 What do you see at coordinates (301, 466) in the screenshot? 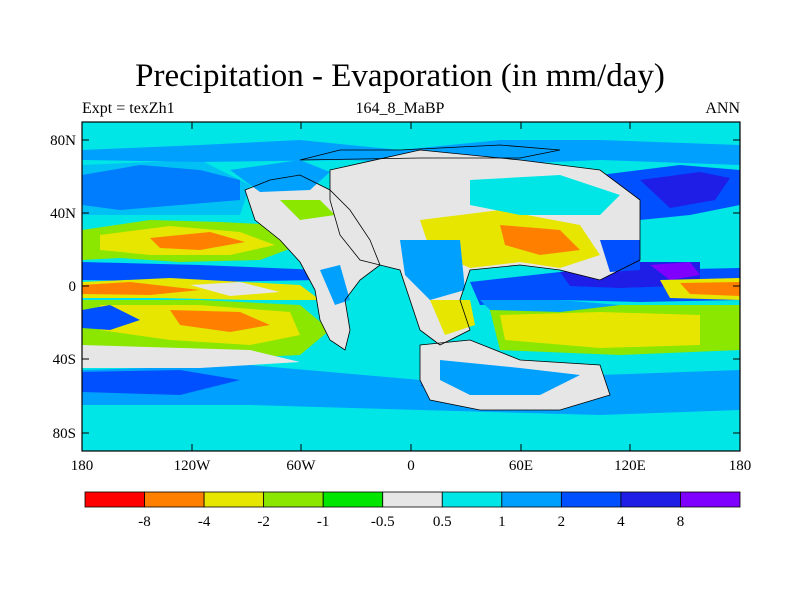
I see `x-tick-label: 60W` at bounding box center [301, 466].